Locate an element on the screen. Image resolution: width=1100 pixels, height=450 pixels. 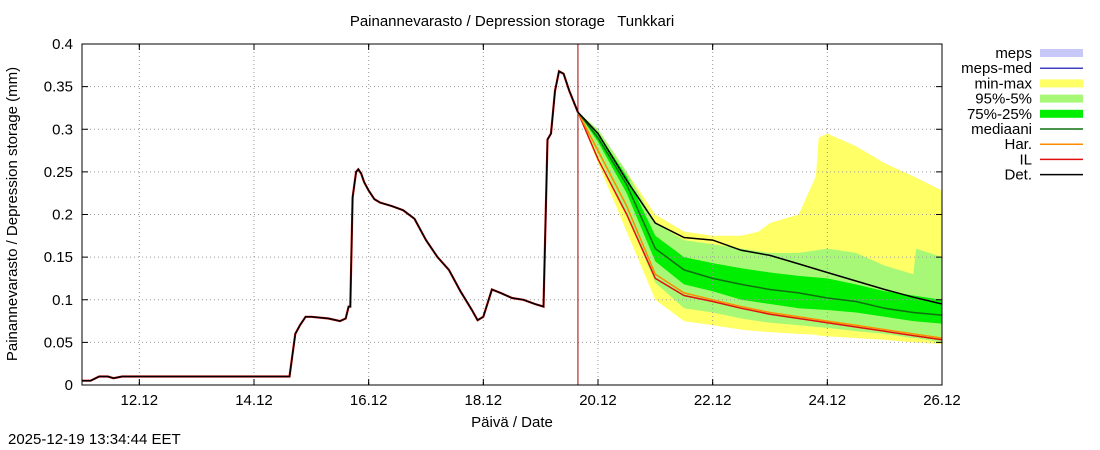
x-tick-label: 14.12 is located at coordinates (254, 400).